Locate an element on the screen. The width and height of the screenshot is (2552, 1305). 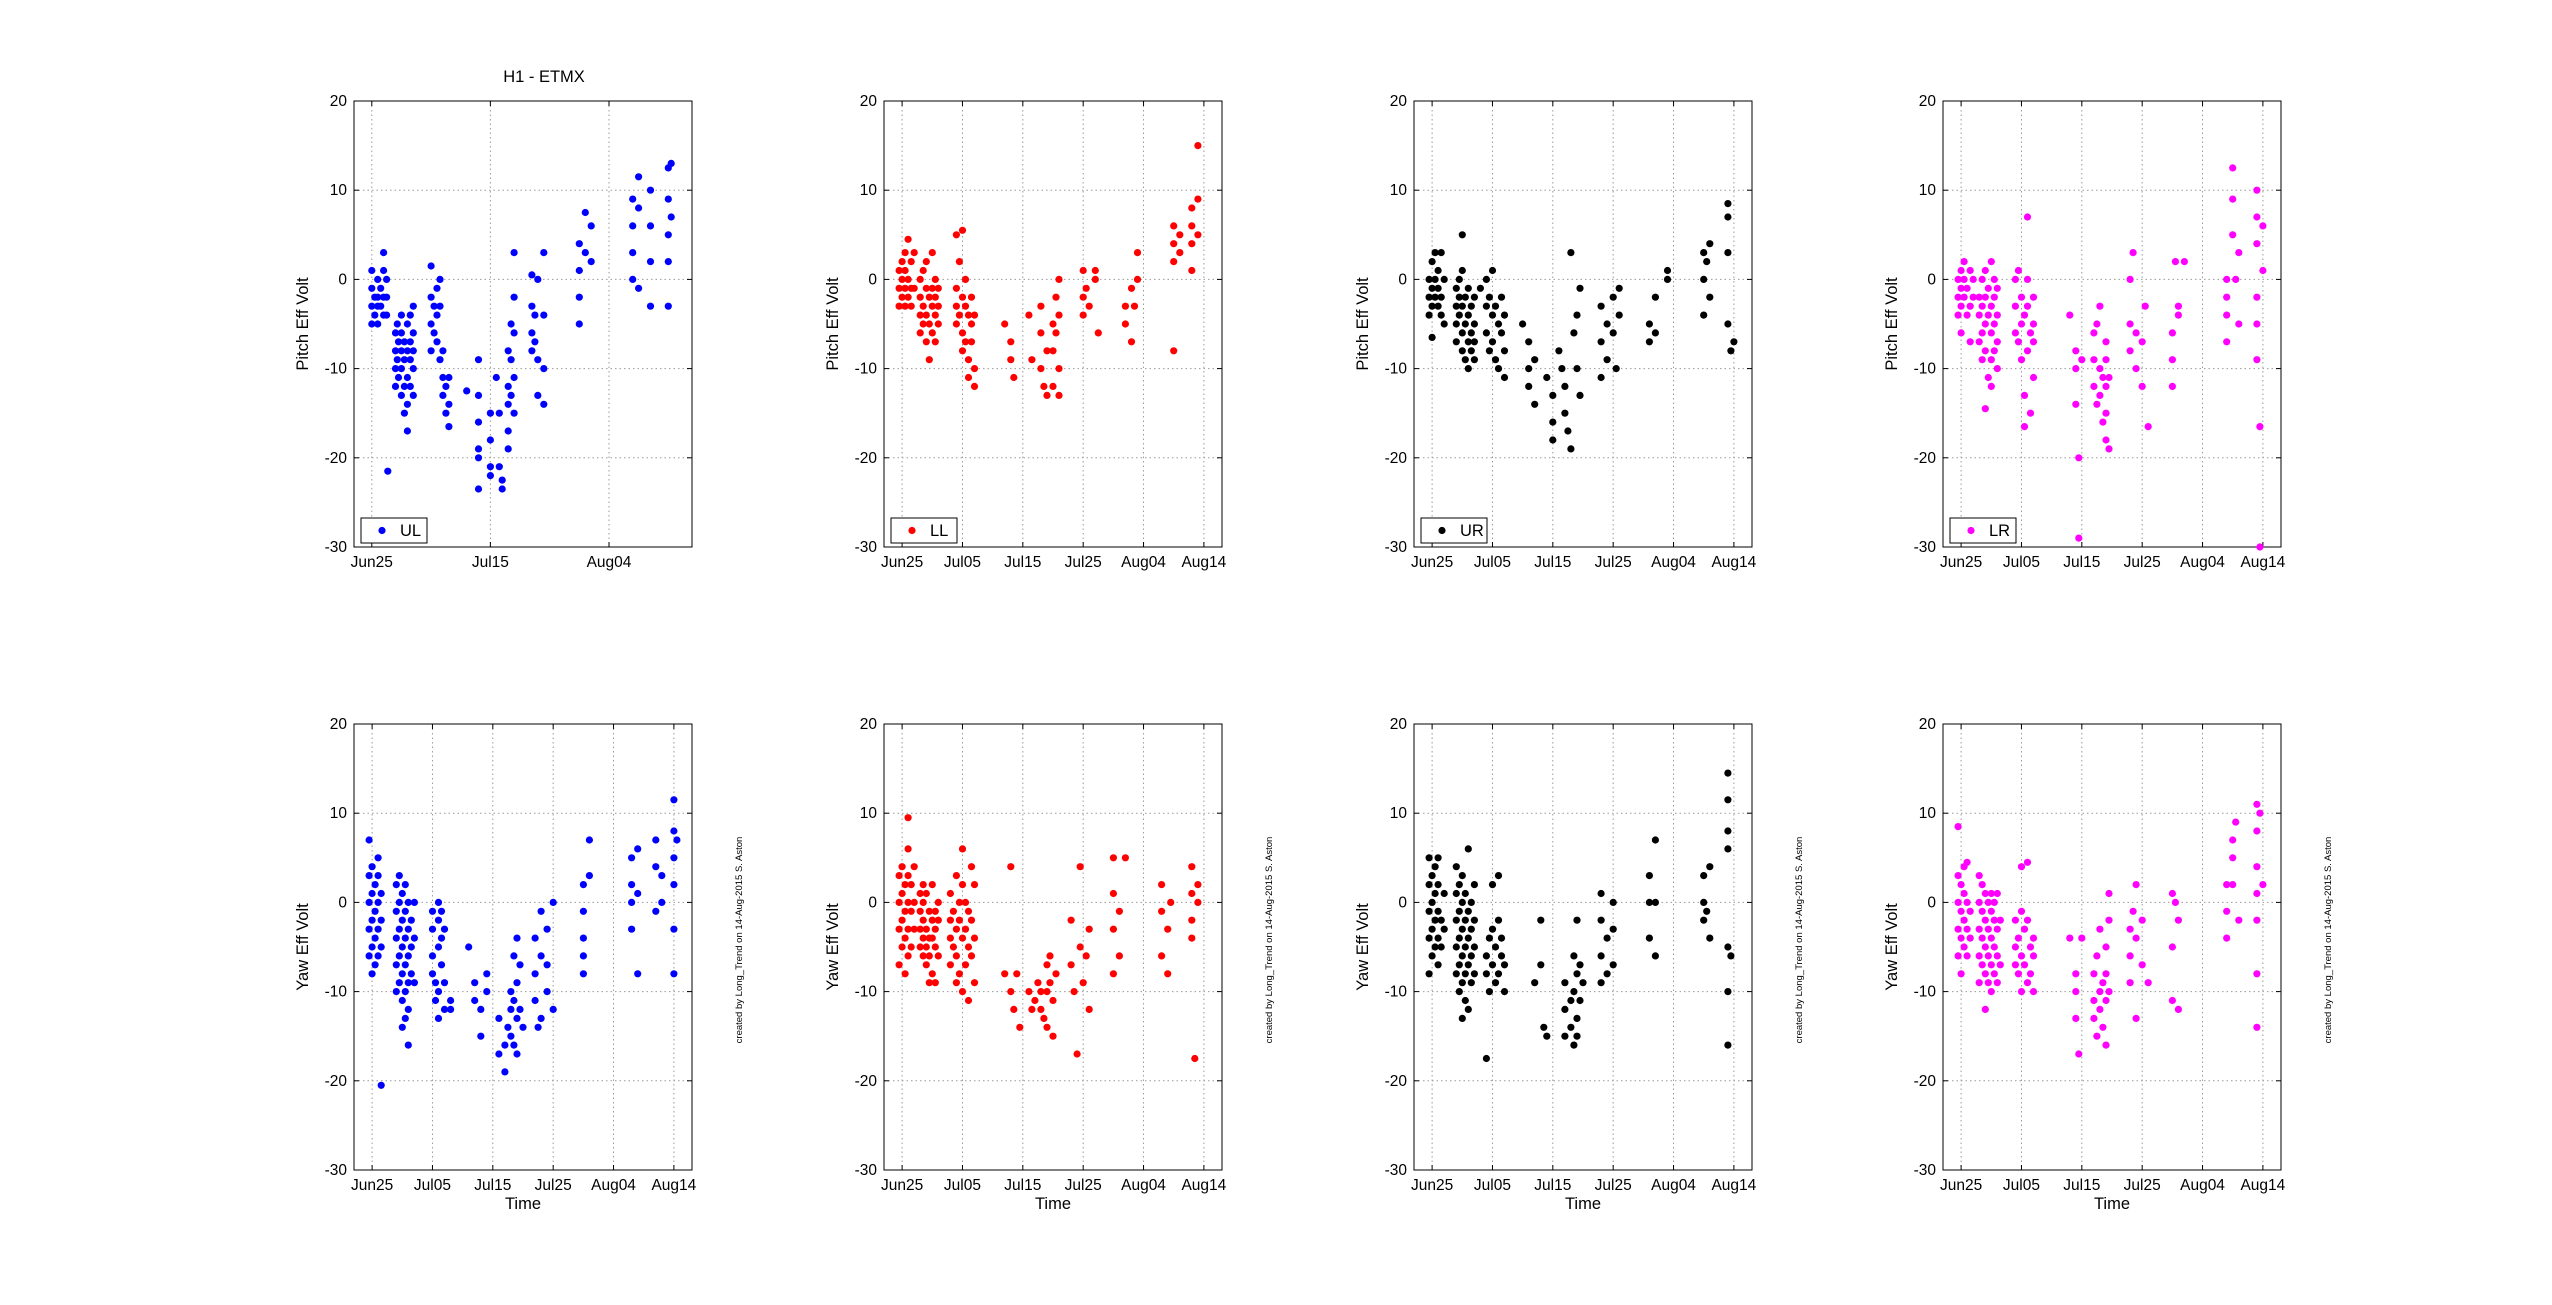
x-tick-label: Aug04 is located at coordinates (1143, 1185).